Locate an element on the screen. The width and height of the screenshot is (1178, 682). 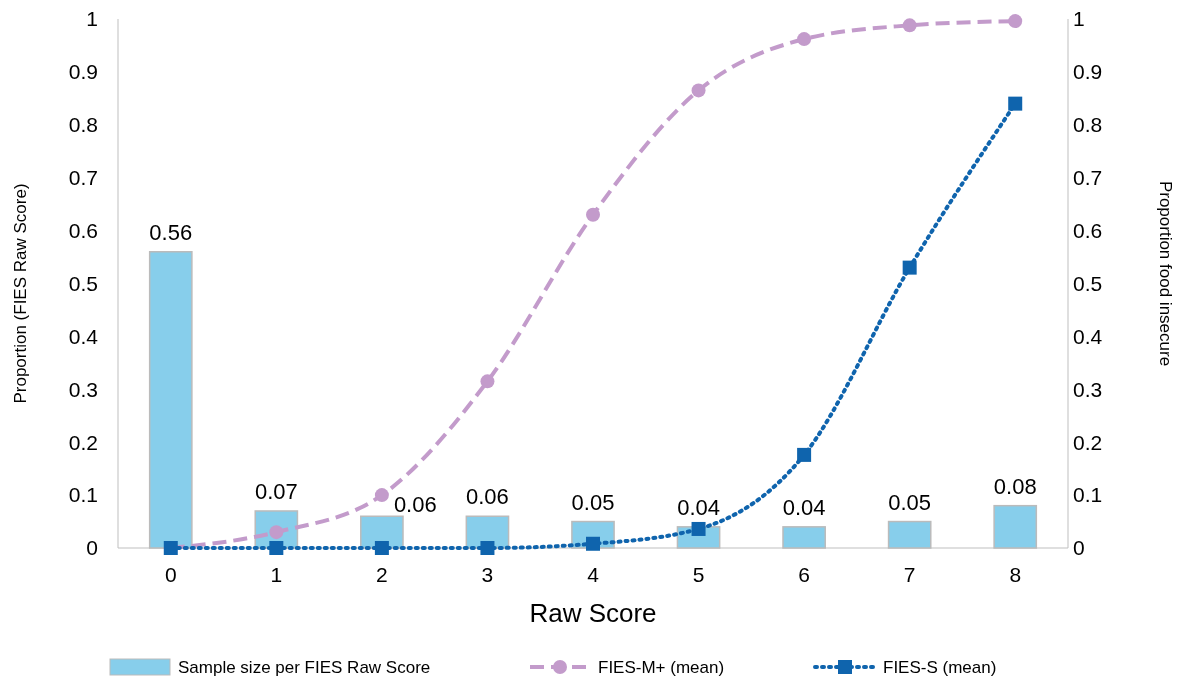
x-axis-title: Raw Score is located at coordinates (593, 613).